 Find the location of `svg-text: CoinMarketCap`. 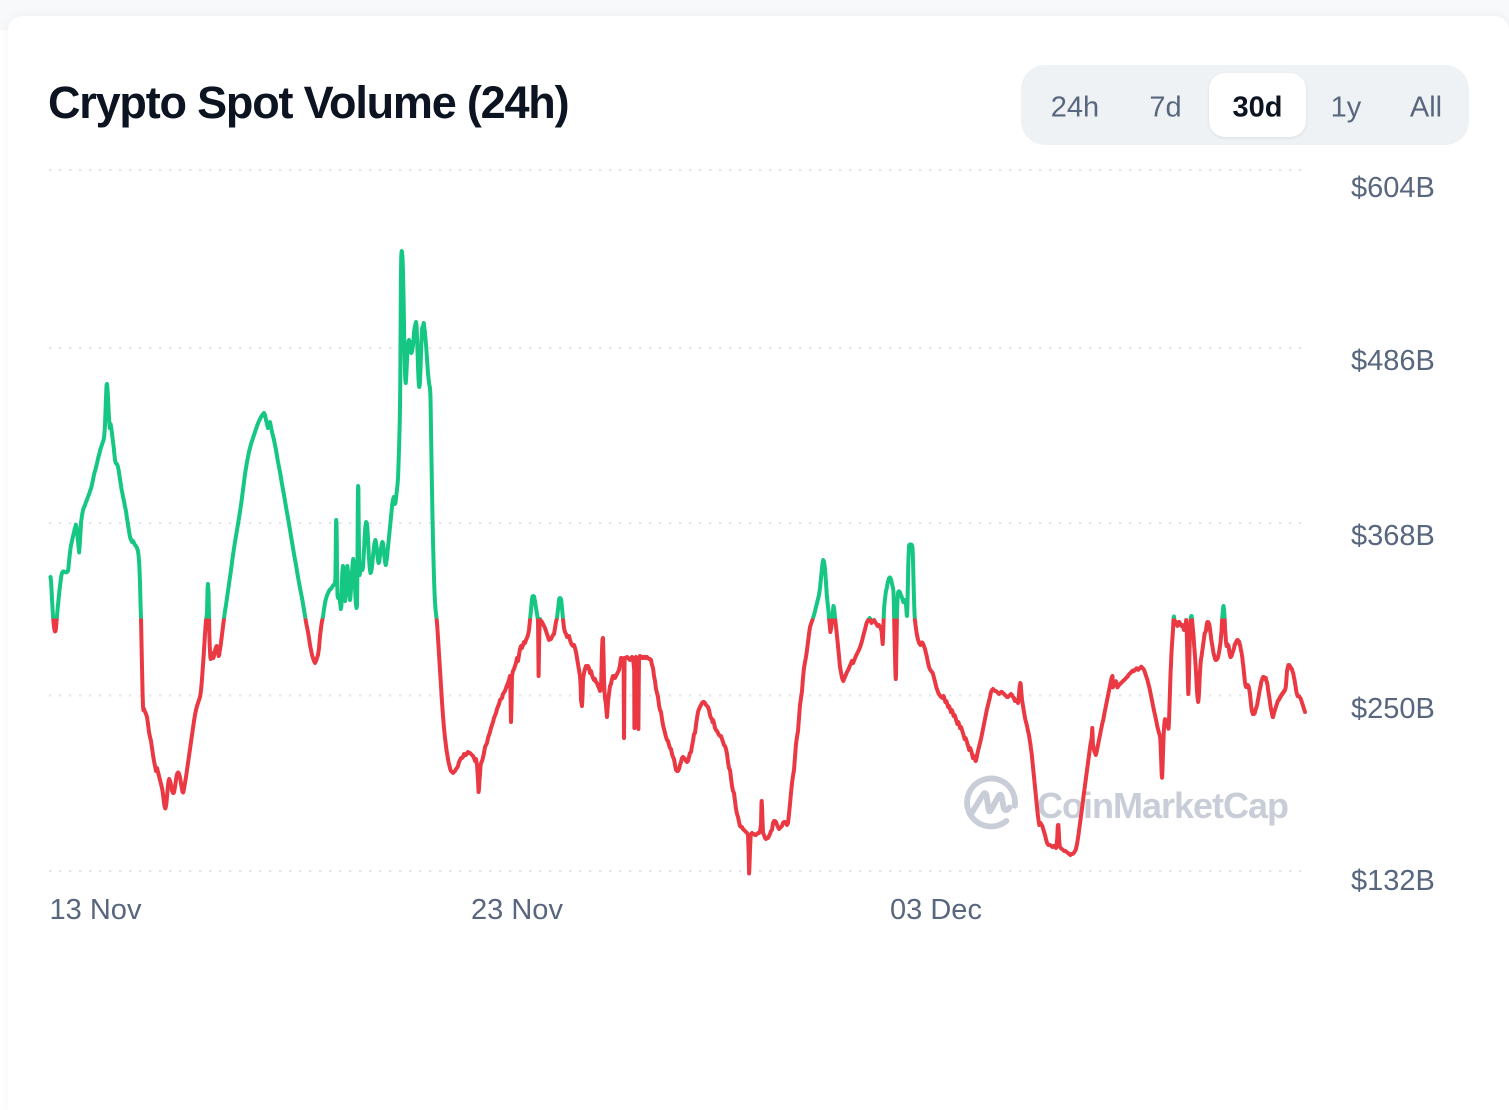

svg-text: CoinMarketCap is located at coordinates (1162, 805).